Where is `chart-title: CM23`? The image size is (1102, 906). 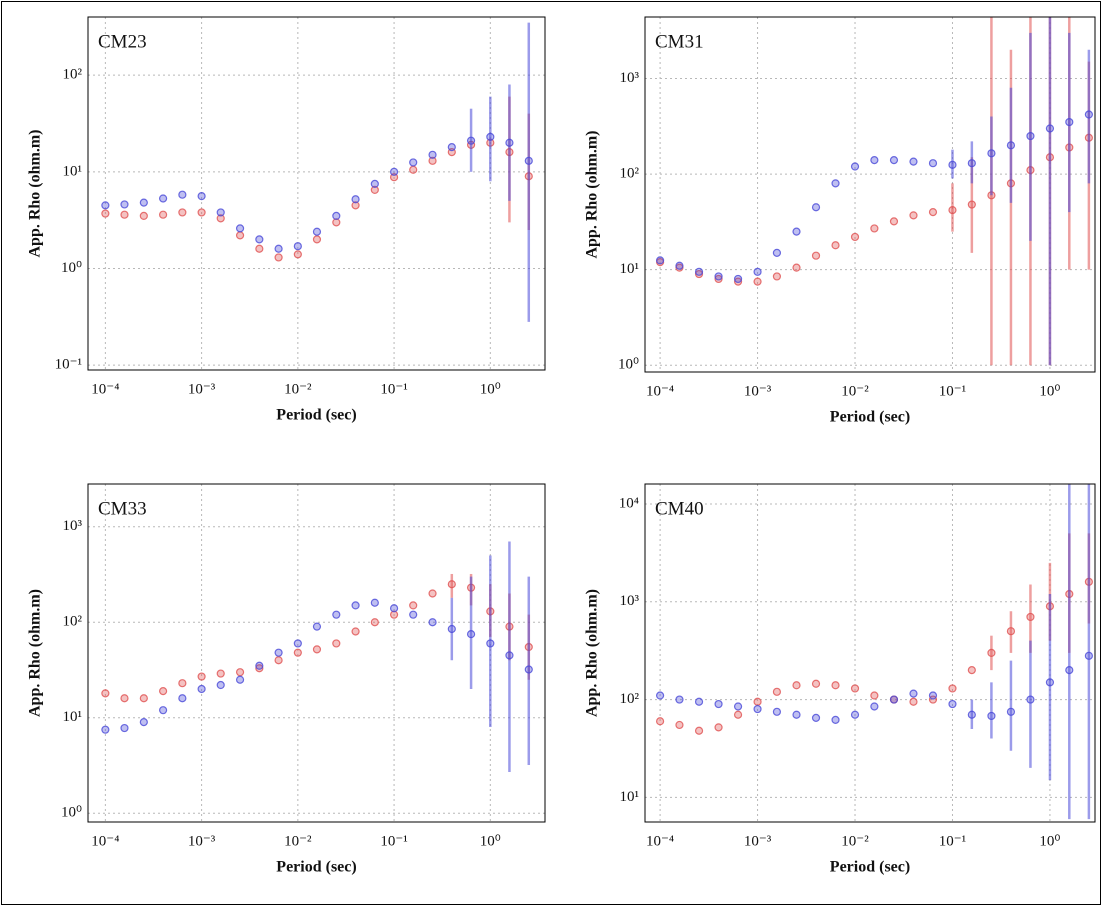 chart-title: CM23 is located at coordinates (122, 41).